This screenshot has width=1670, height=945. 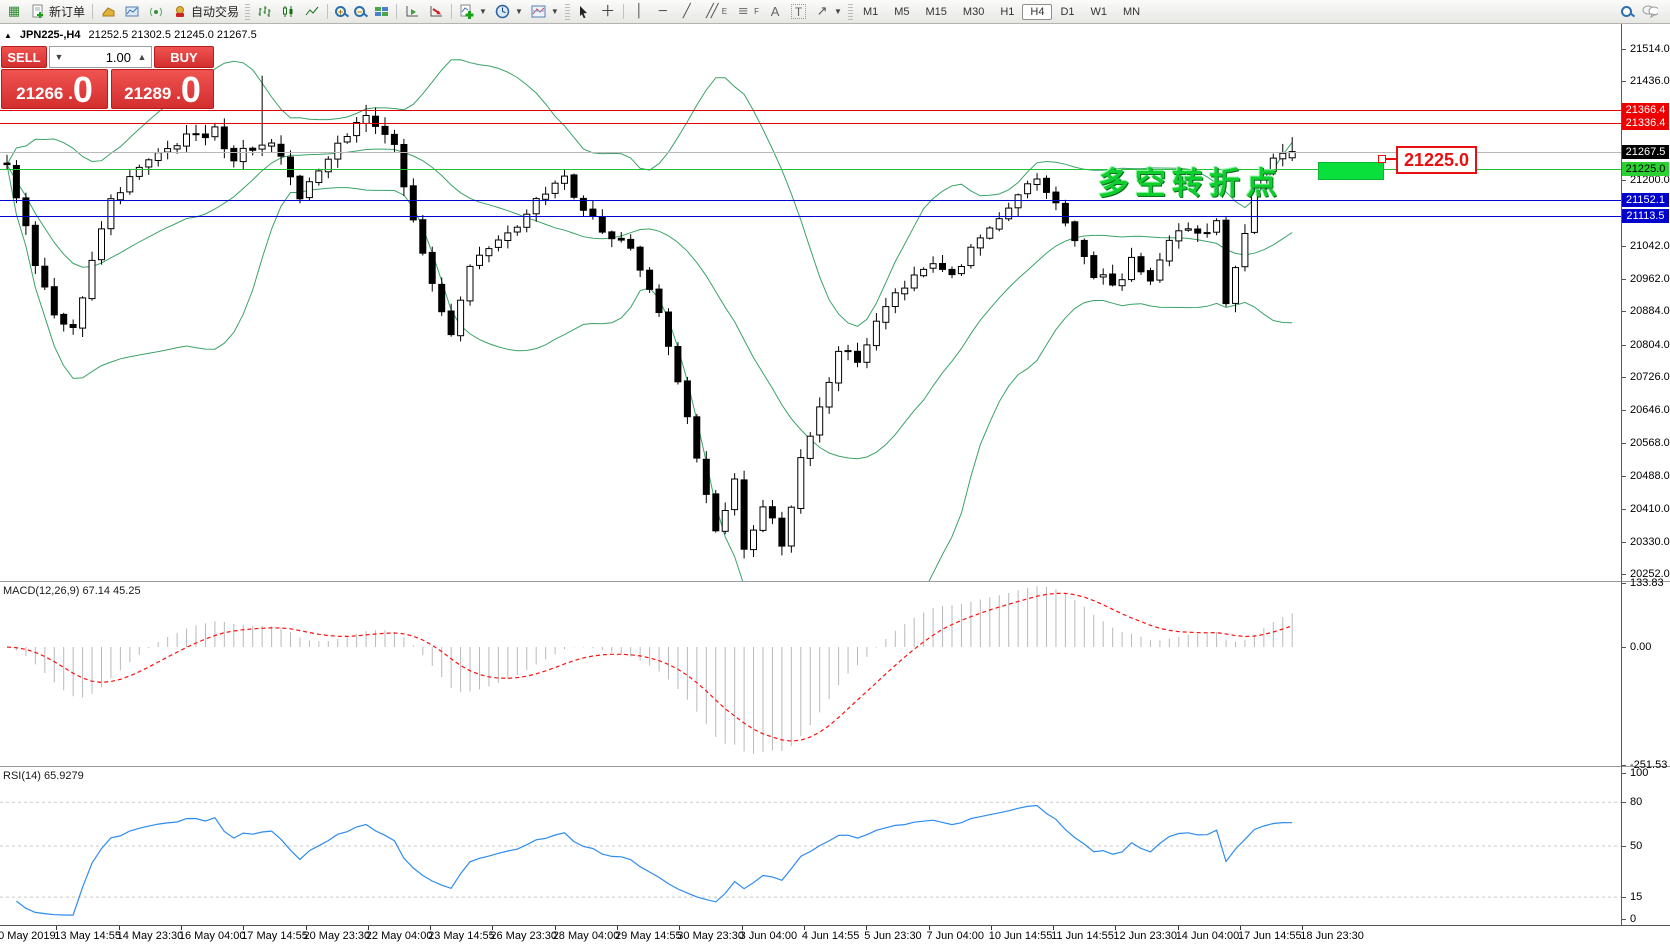 I want to click on zoom-out-button: −, so click(x=359, y=12).